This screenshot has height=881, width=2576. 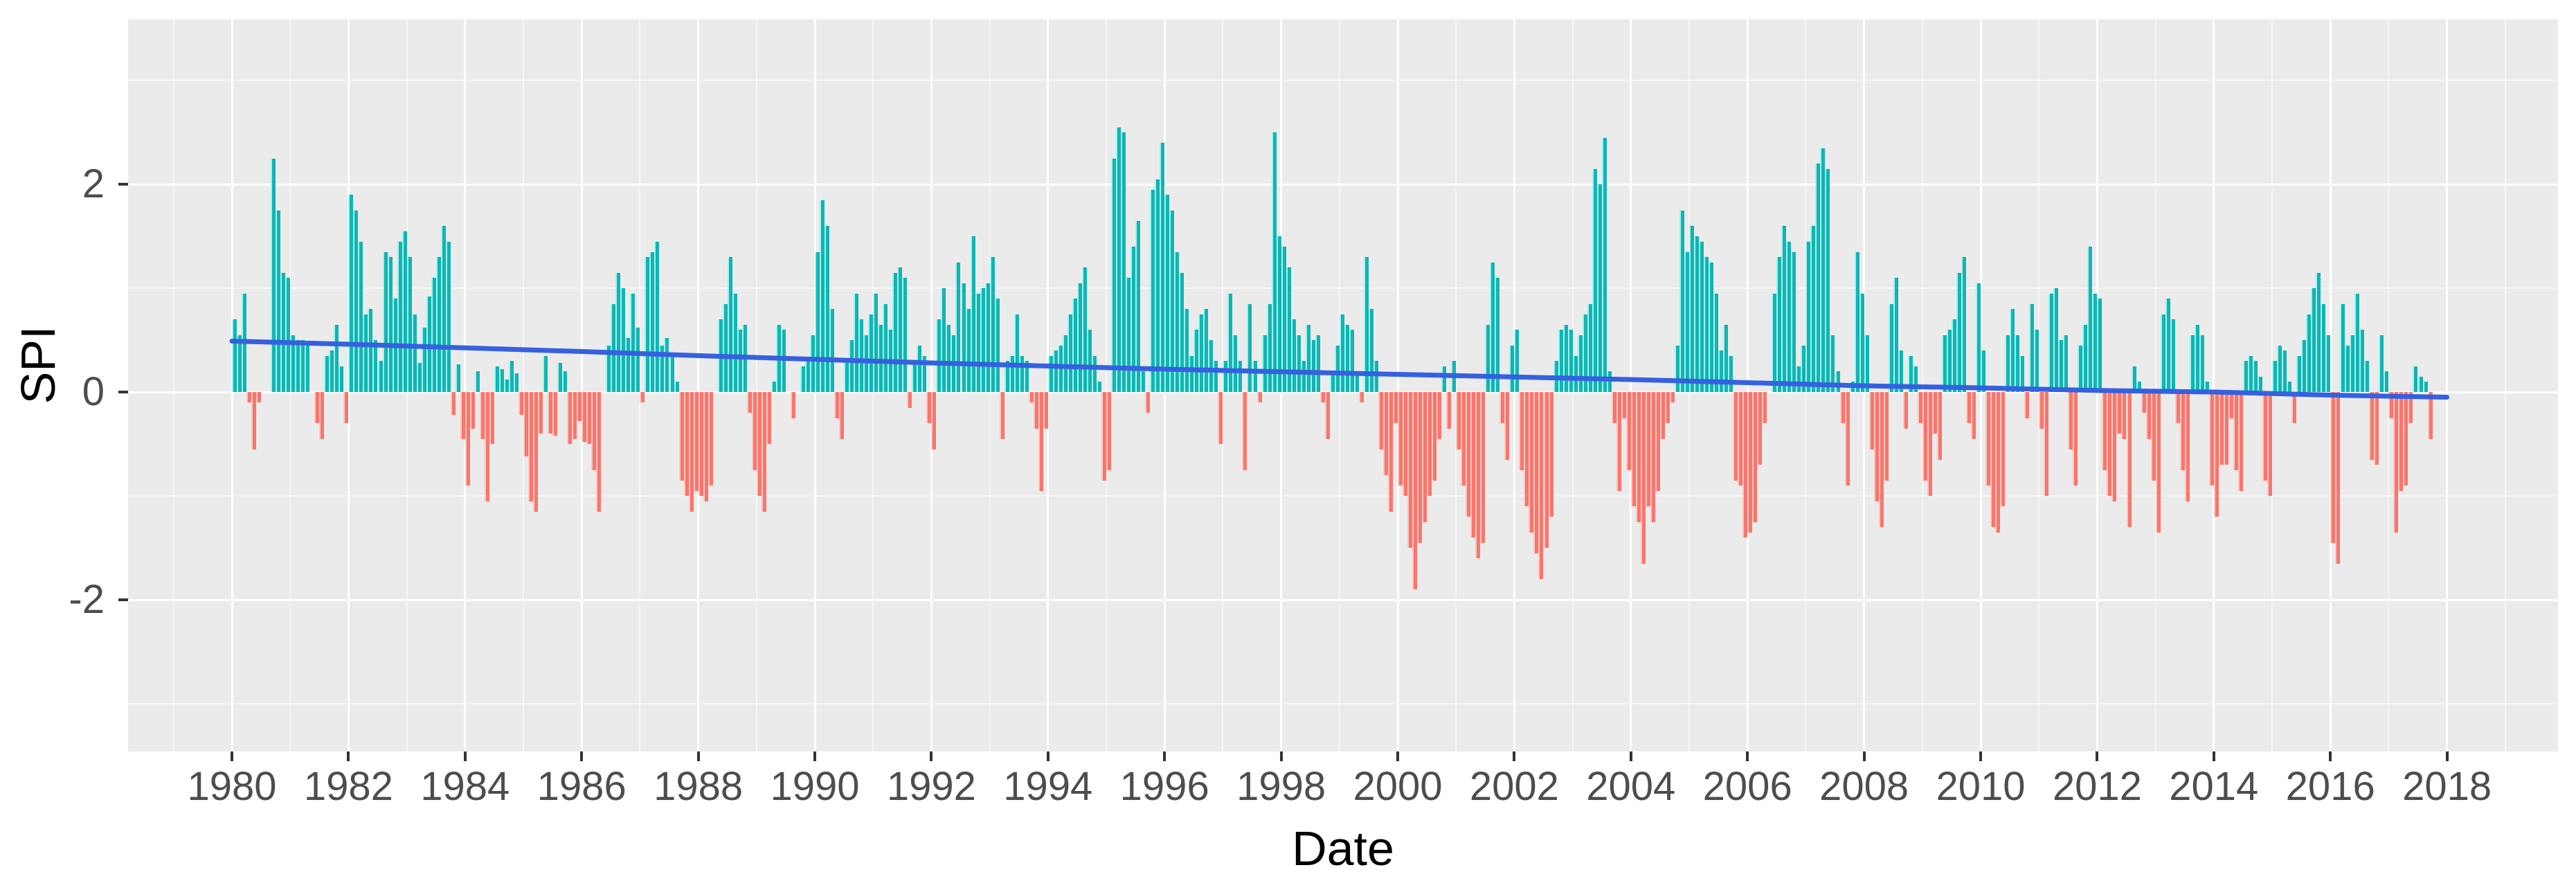 I want to click on x-tick-label: 1982, so click(x=348, y=786).